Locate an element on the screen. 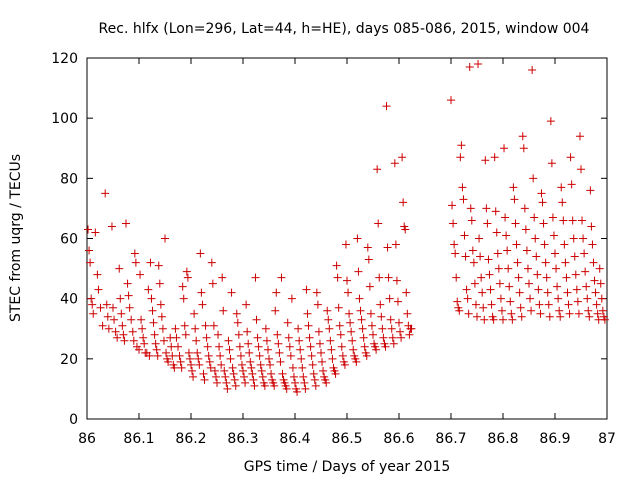 The image size is (640, 480). x-axis-label: GPS time / Days of year 2015 is located at coordinates (347, 467).